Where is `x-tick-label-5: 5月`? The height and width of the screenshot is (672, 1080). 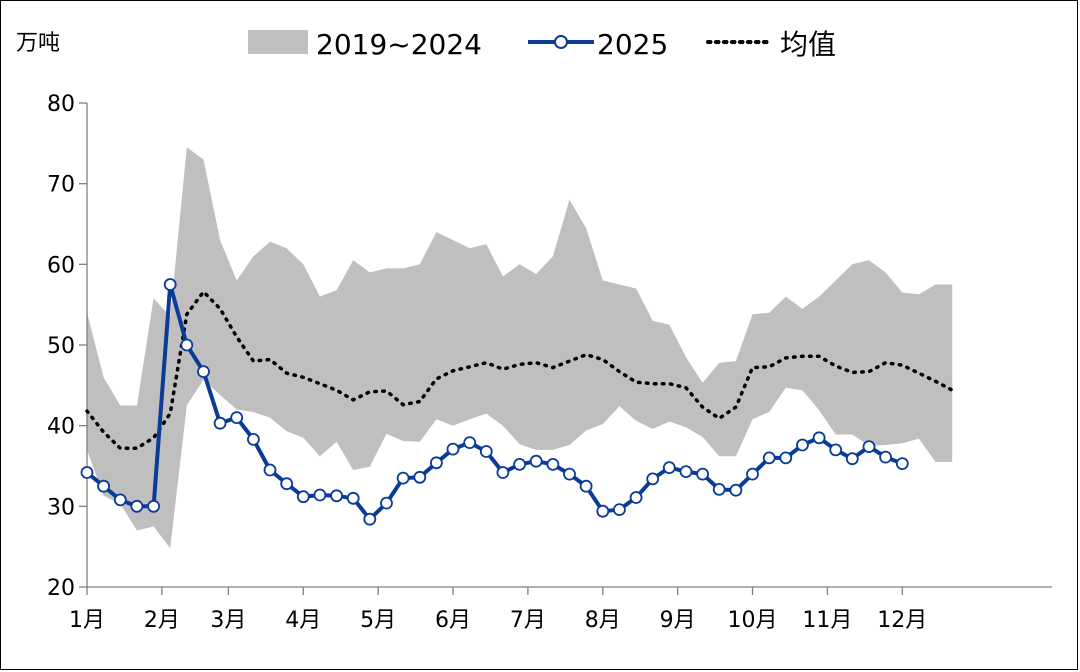
x-tick-label-5: 5月 is located at coordinates (378, 620).